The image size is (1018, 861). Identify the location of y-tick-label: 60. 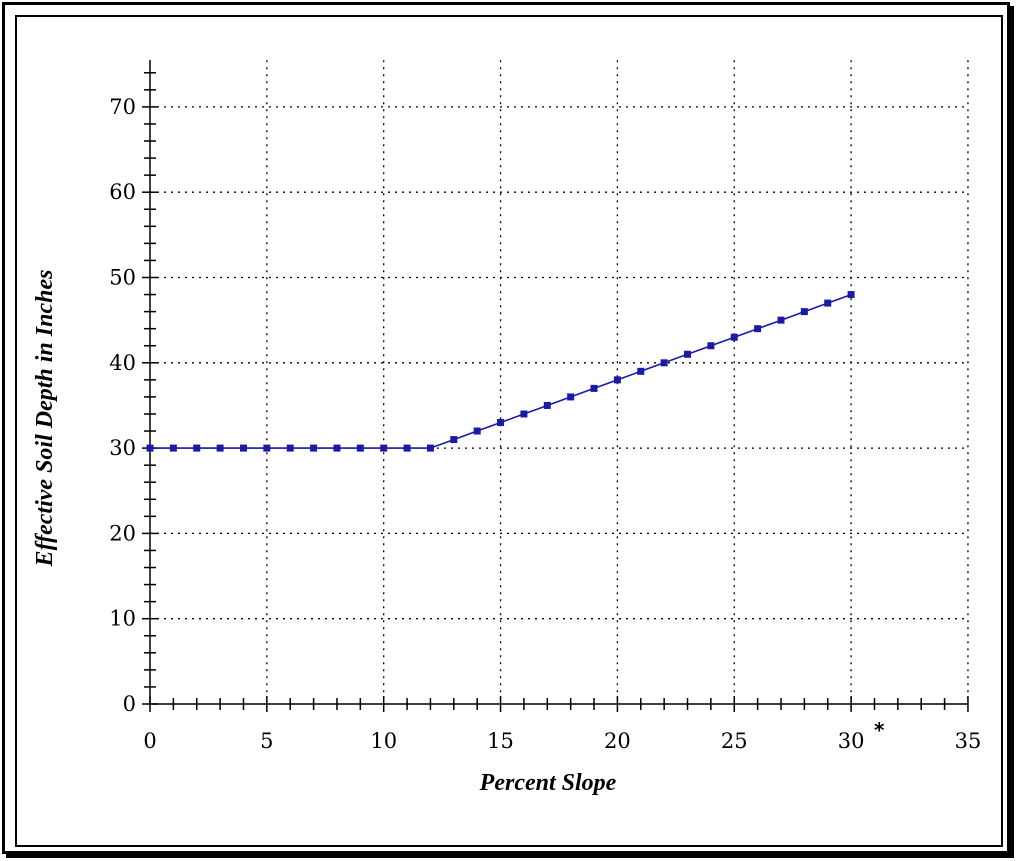
(122, 192).